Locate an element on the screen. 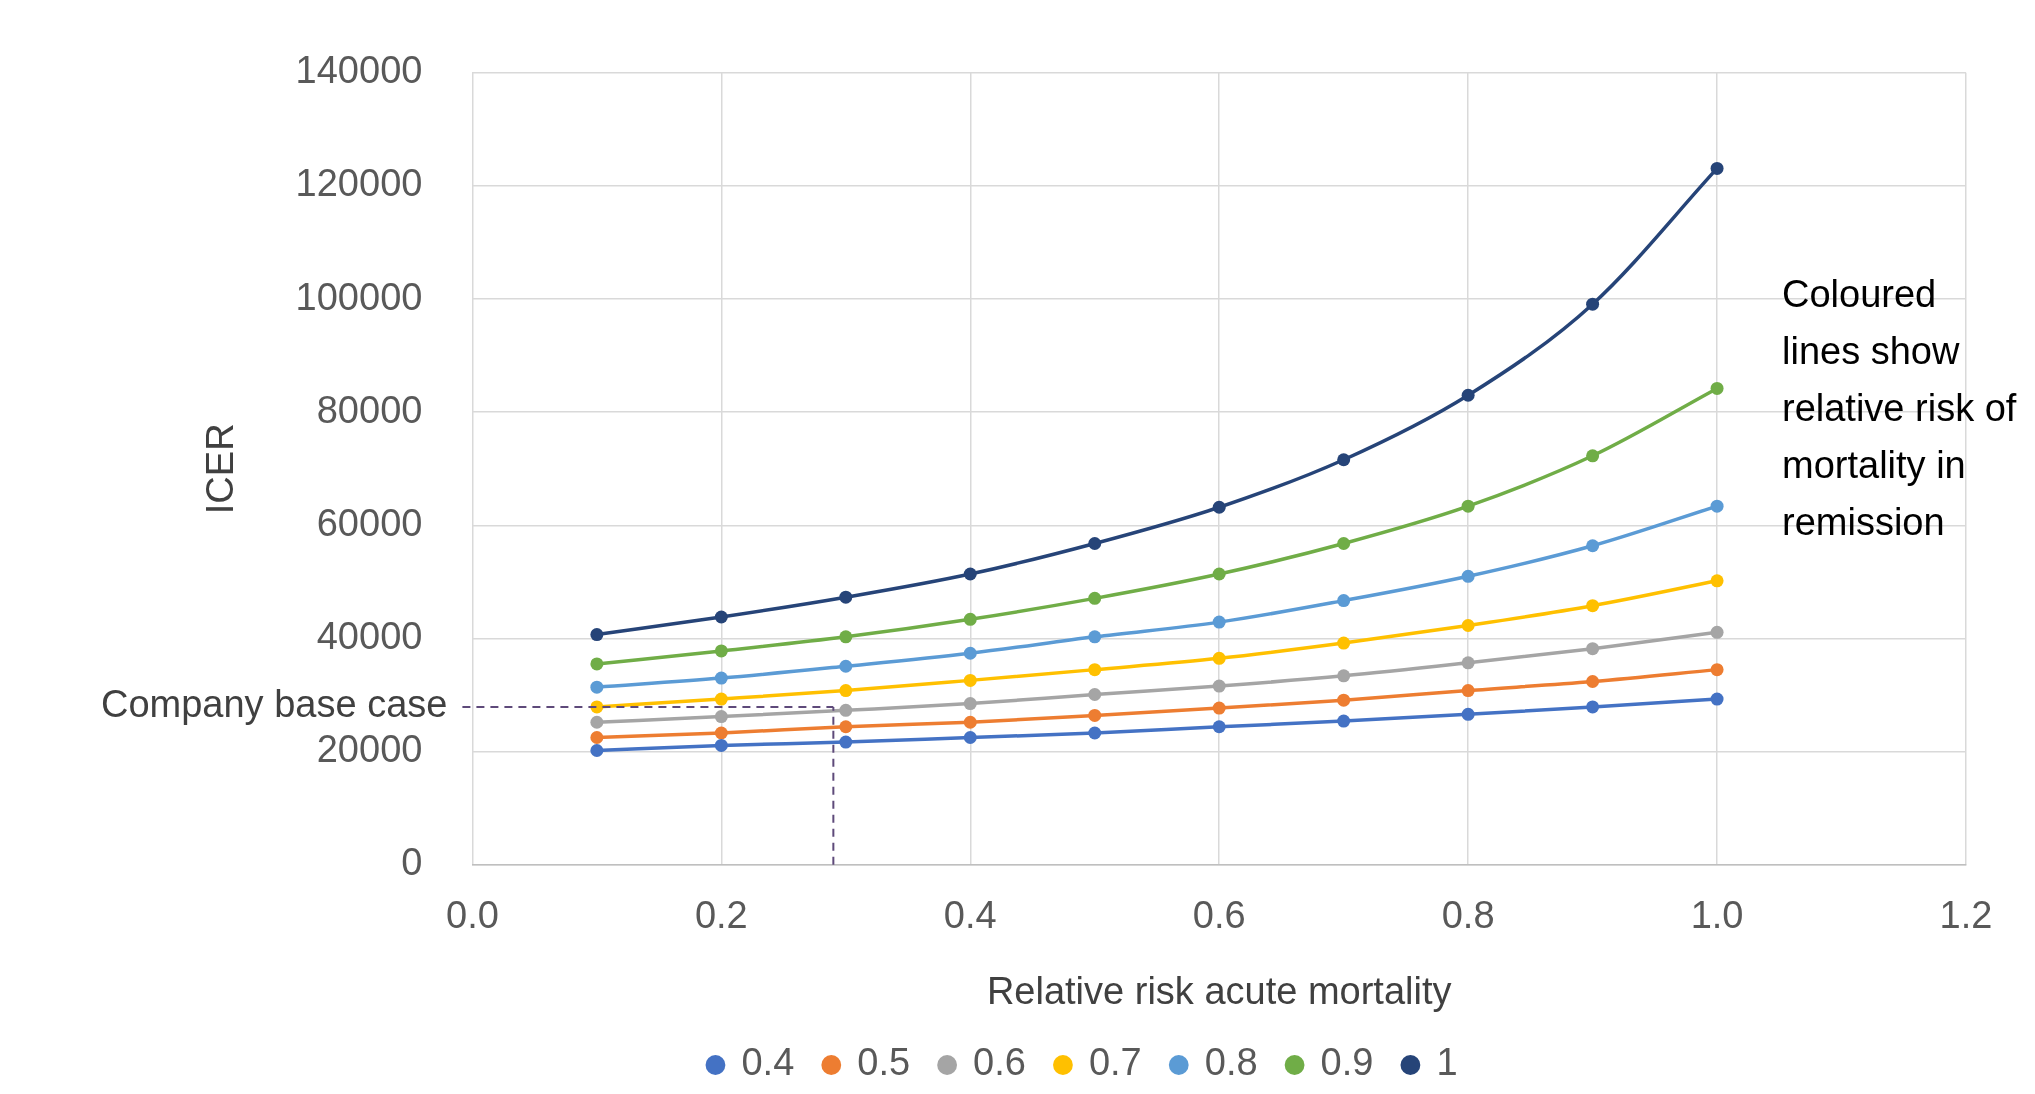  annotation: Coloured lines show relative risk of mortality in remission is located at coordinates (1899, 408).